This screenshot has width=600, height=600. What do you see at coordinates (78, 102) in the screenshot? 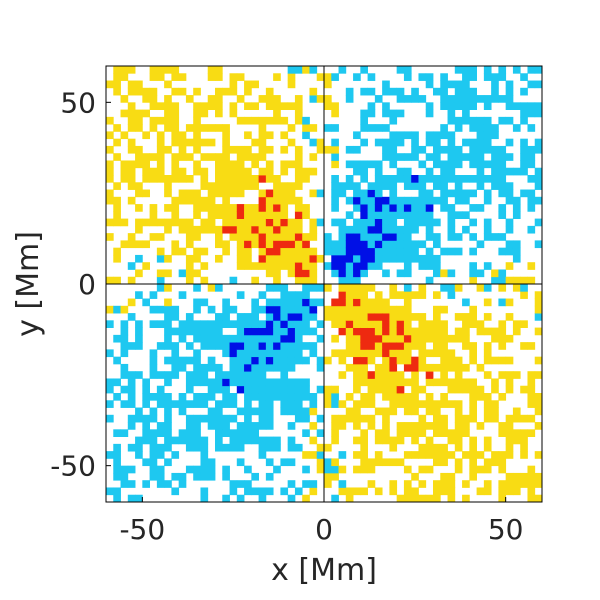
I see `y-tick-label: 50` at bounding box center [78, 102].